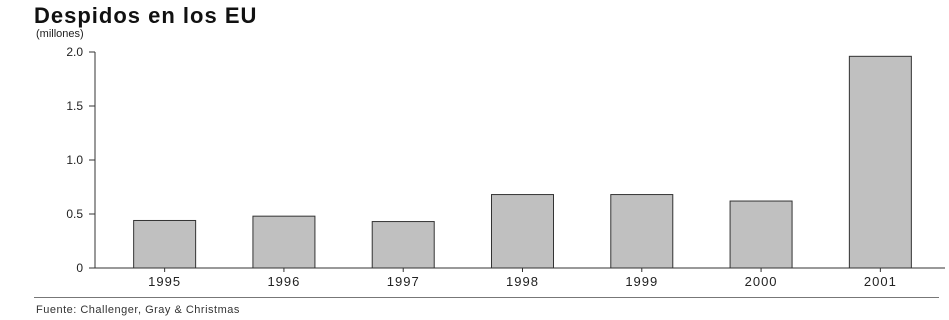 This screenshot has height=320, width=949. Describe the element at coordinates (486, 297) in the screenshot. I see `source-divider` at that location.